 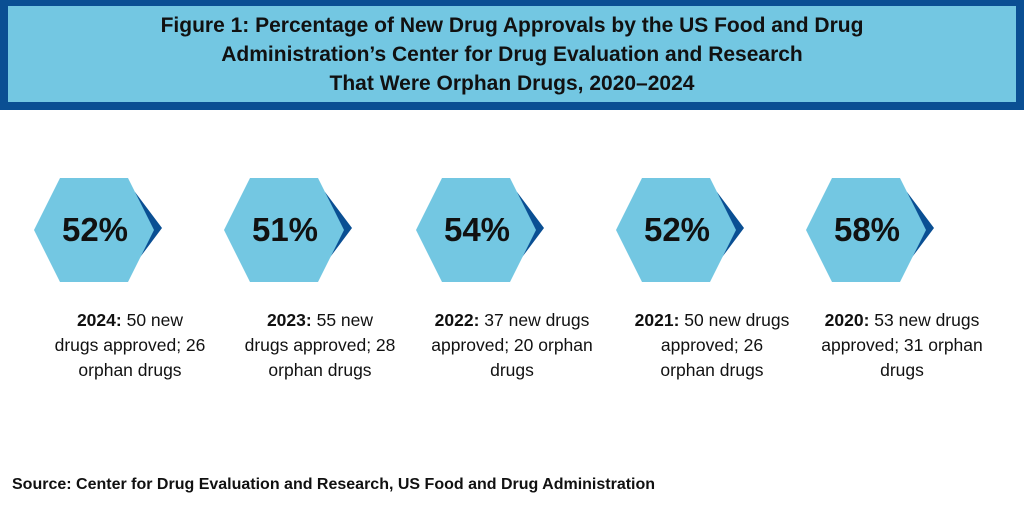 I want to click on description-line-2: approved; 20 orphan, so click(x=512, y=345).